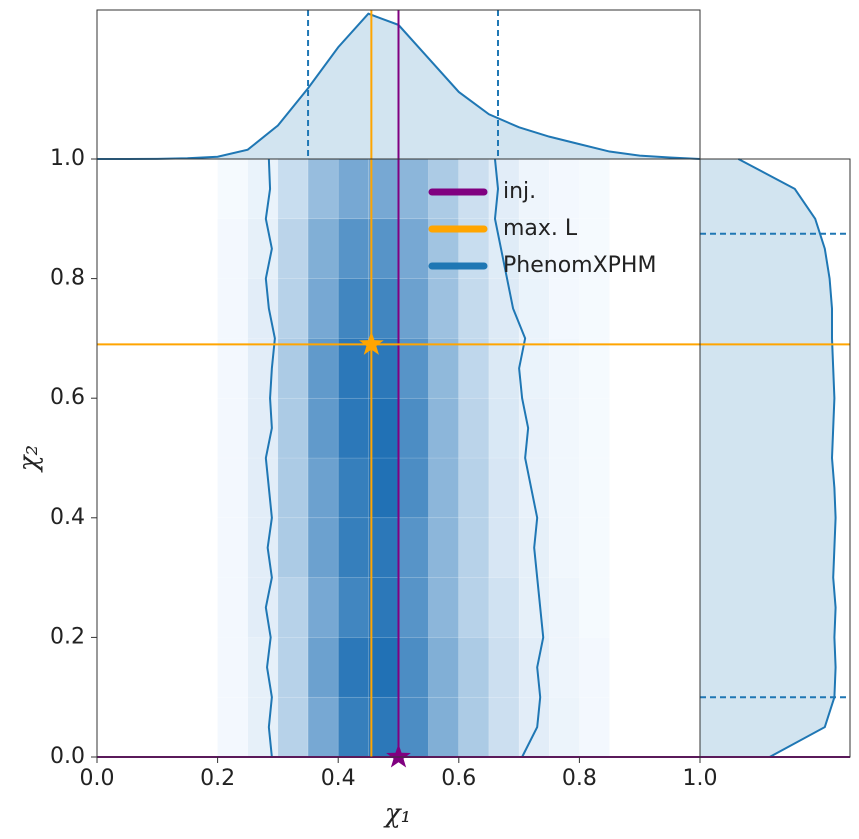 The height and width of the screenshot is (839, 859). I want to click on legend-label: max. L, so click(540, 228).